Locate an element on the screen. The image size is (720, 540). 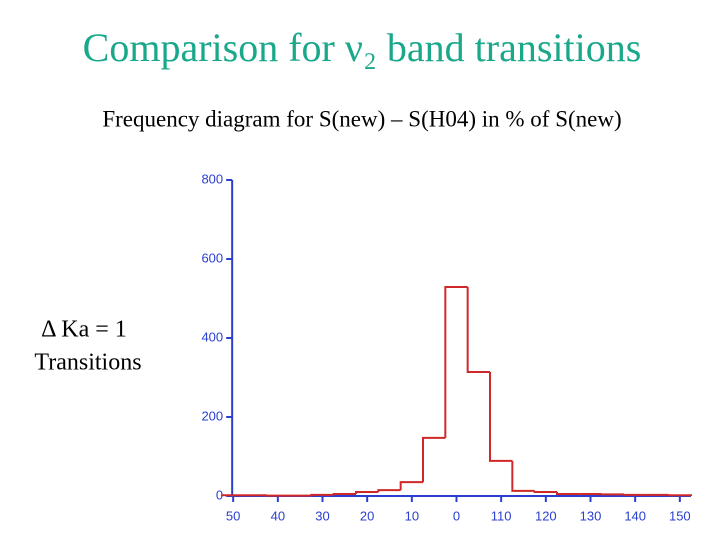
x-tick-label: 110 is located at coordinates (501, 515).